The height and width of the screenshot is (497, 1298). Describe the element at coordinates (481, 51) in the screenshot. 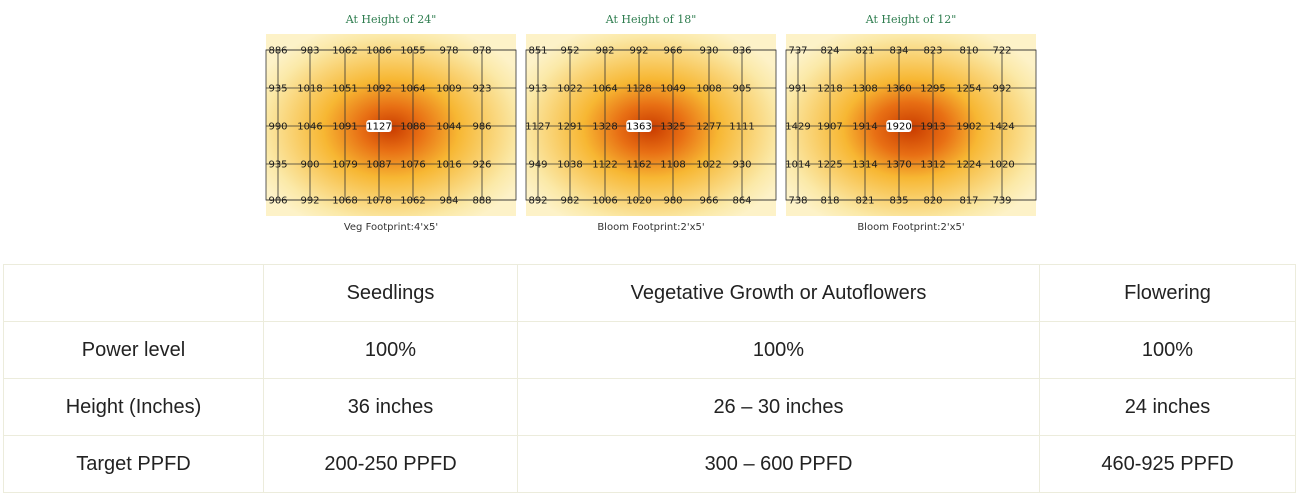

I see `ppfd-value: 878` at that location.